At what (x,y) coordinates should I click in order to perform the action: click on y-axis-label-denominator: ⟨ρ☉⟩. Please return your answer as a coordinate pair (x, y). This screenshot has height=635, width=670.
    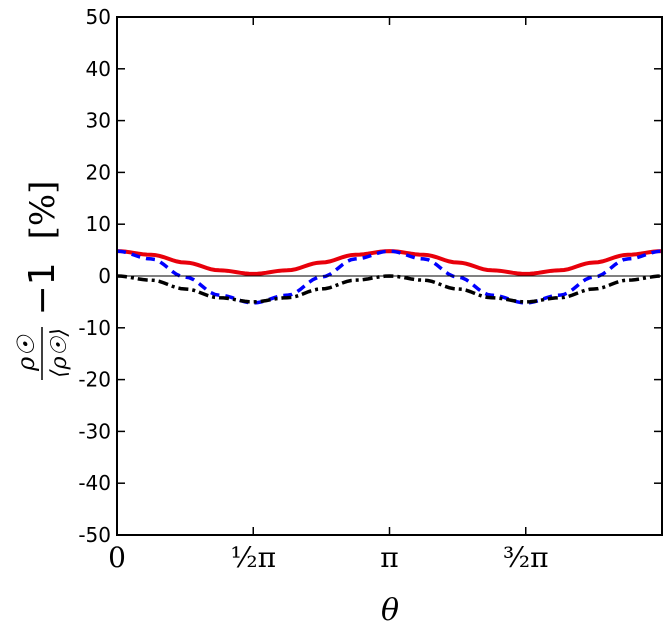
    Looking at the image, I should click on (59, 353).